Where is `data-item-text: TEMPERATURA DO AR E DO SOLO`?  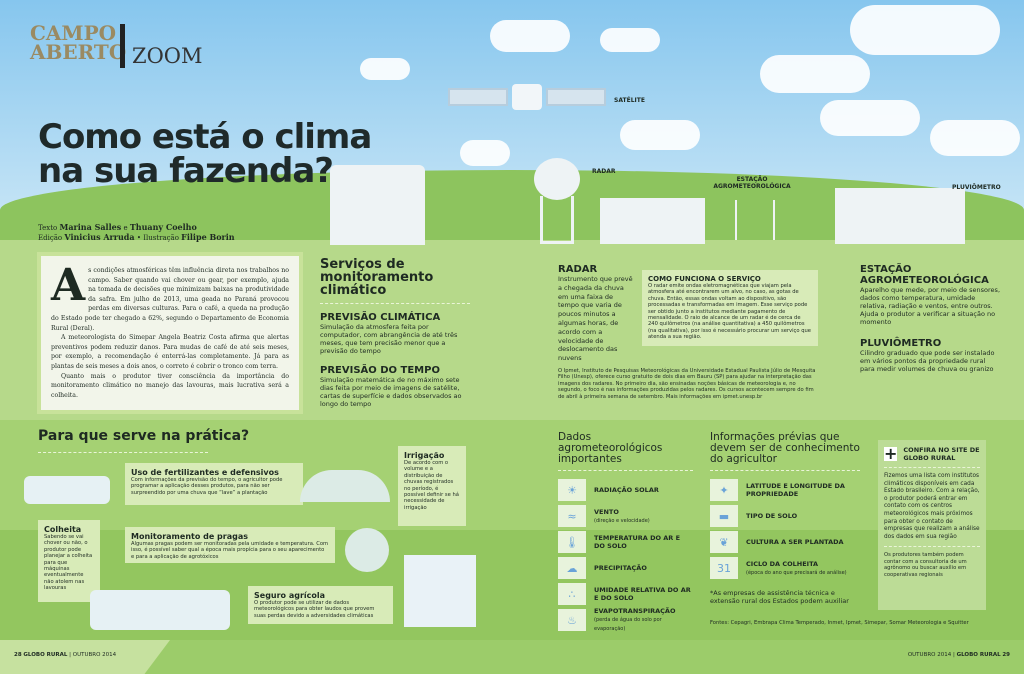 data-item-text: TEMPERATURA DO AR E DO SOLO is located at coordinates (643, 542).